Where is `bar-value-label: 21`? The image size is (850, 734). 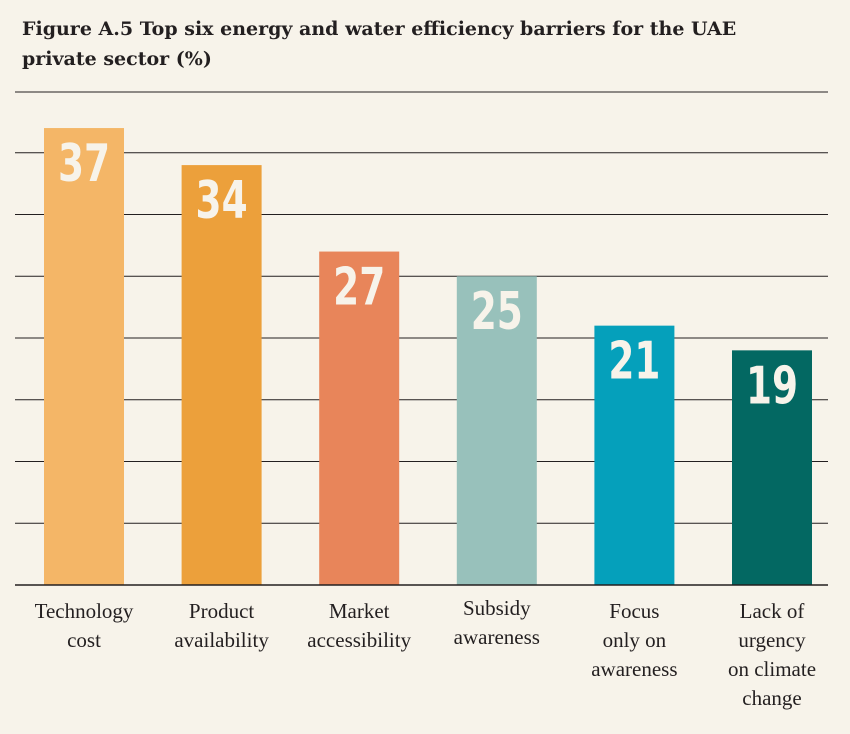
bar-value-label: 21 is located at coordinates (634, 360).